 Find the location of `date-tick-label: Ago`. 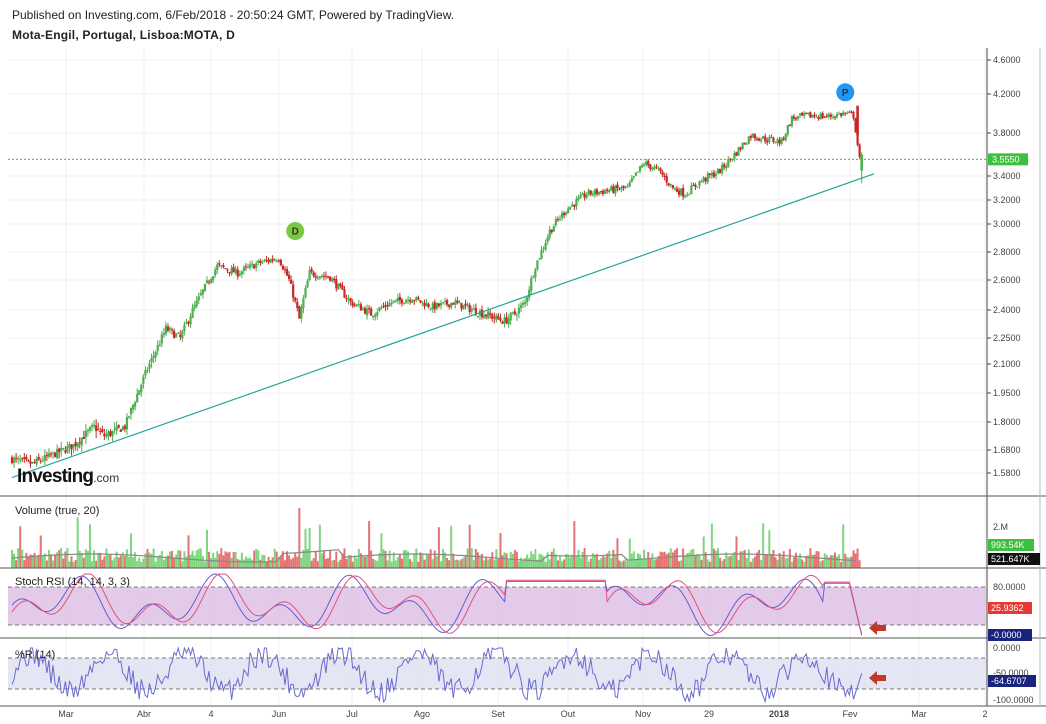

date-tick-label: Ago is located at coordinates (422, 714).